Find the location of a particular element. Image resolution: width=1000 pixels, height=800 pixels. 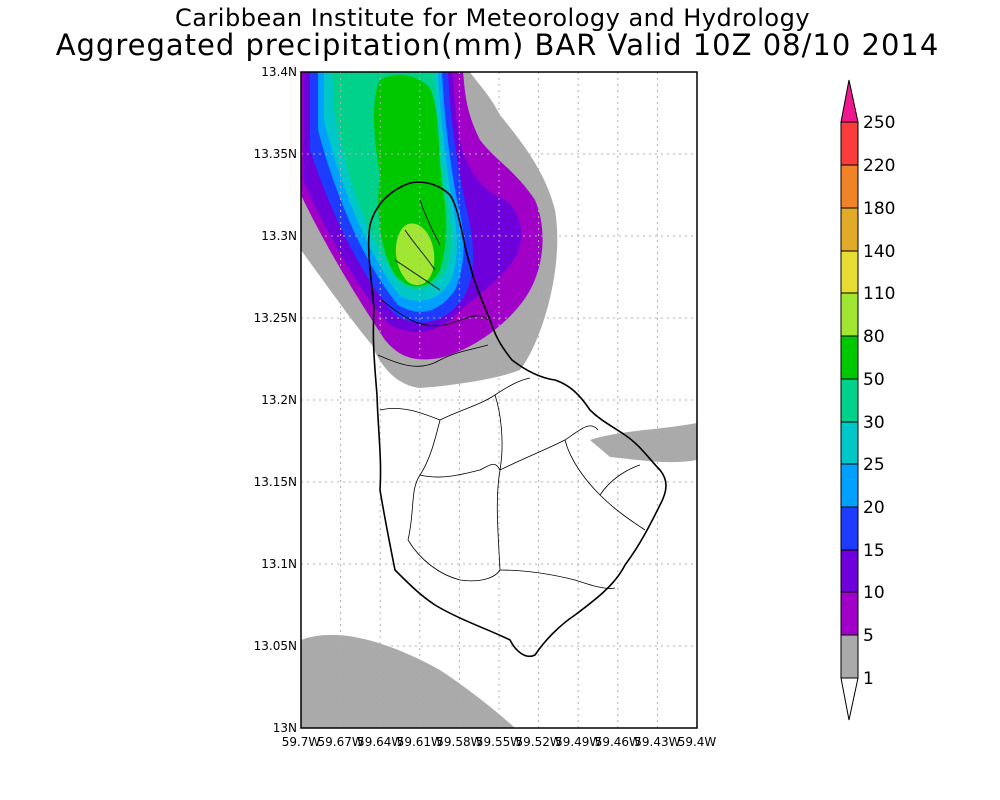

lon-label: 59.61W is located at coordinates (420, 742).